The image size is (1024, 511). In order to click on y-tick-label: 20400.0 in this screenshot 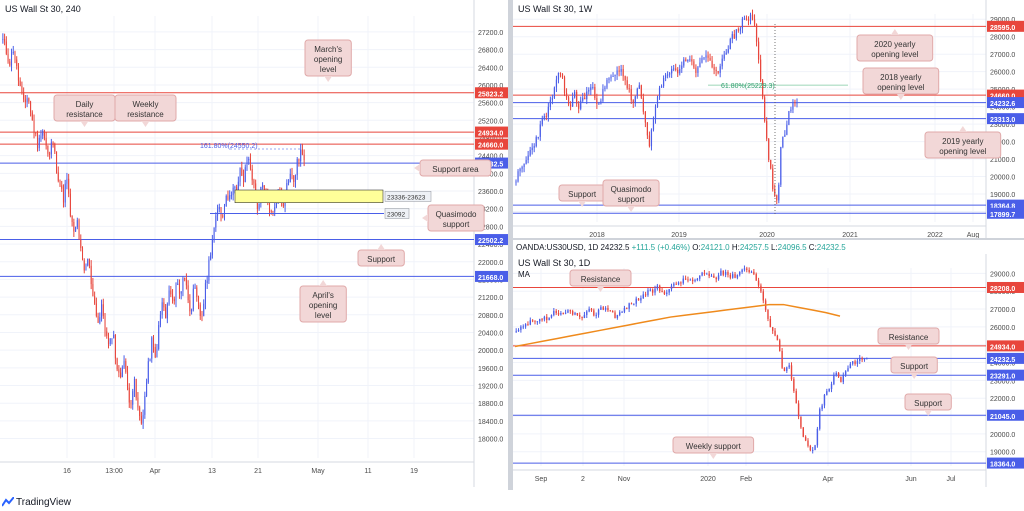, I will do `click(490, 333)`.